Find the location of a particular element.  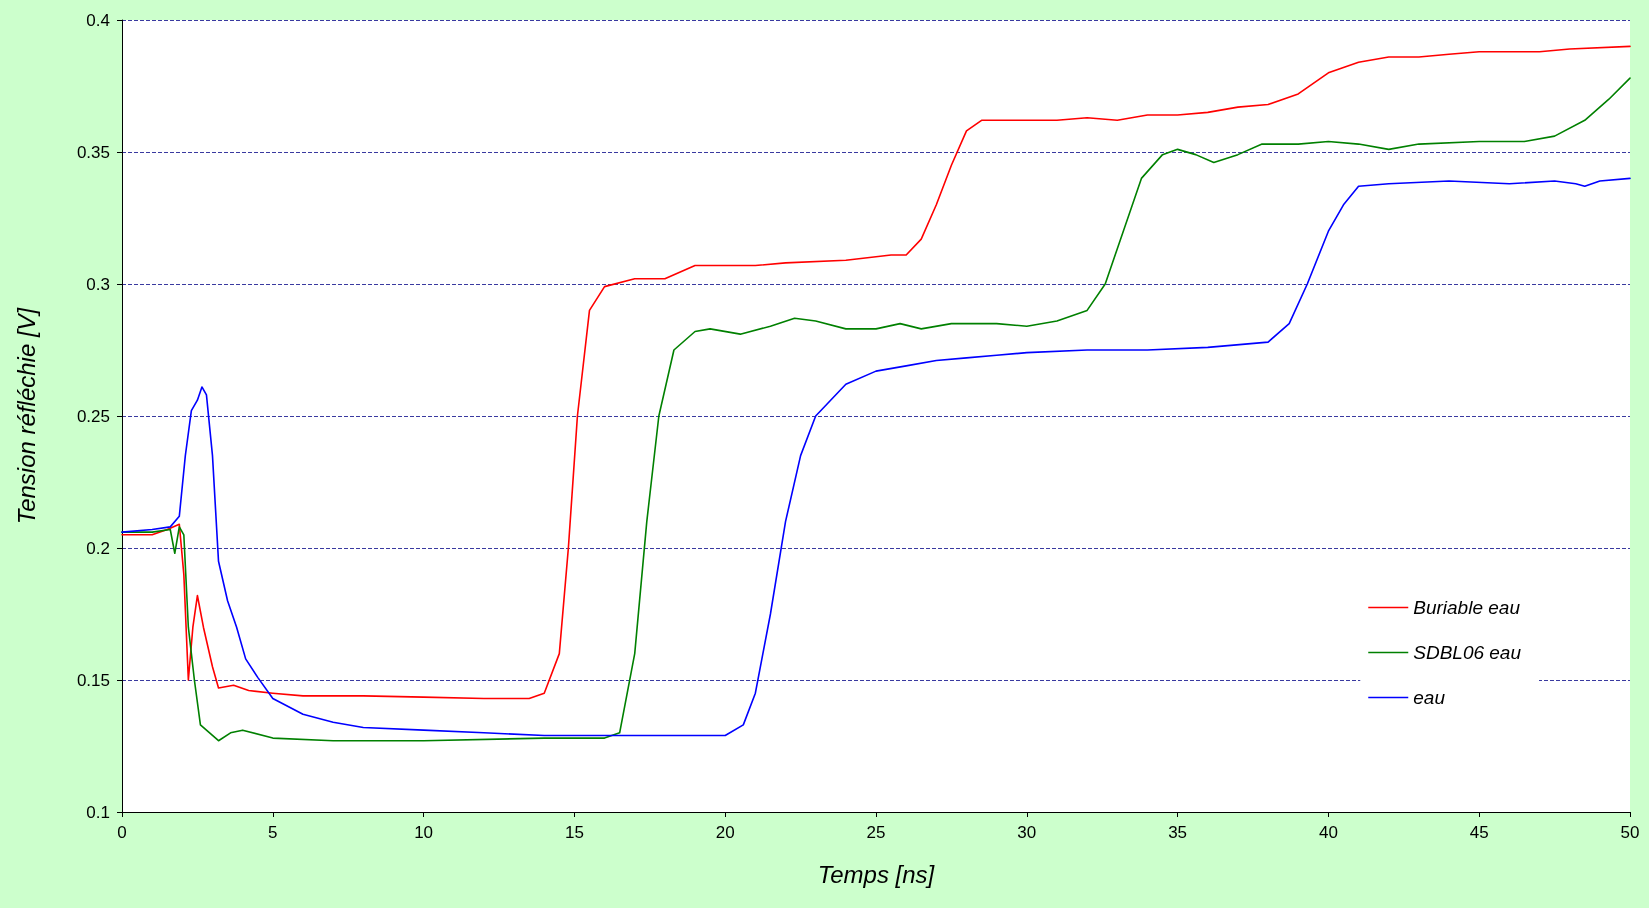

x-tick-label: 30 is located at coordinates (1027, 832).